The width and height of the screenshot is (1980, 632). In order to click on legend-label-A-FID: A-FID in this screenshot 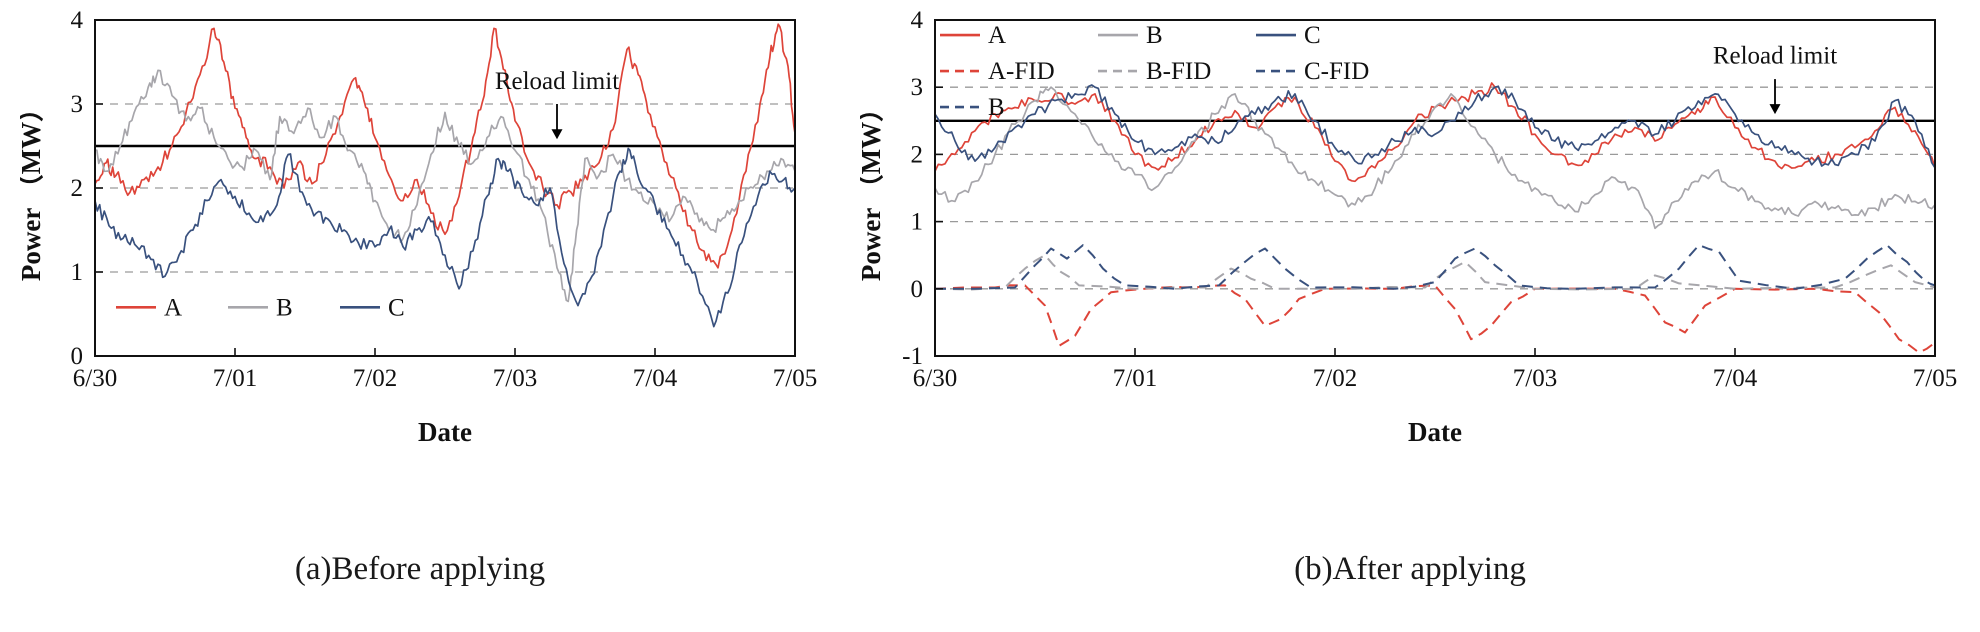, I will do `click(1021, 71)`.